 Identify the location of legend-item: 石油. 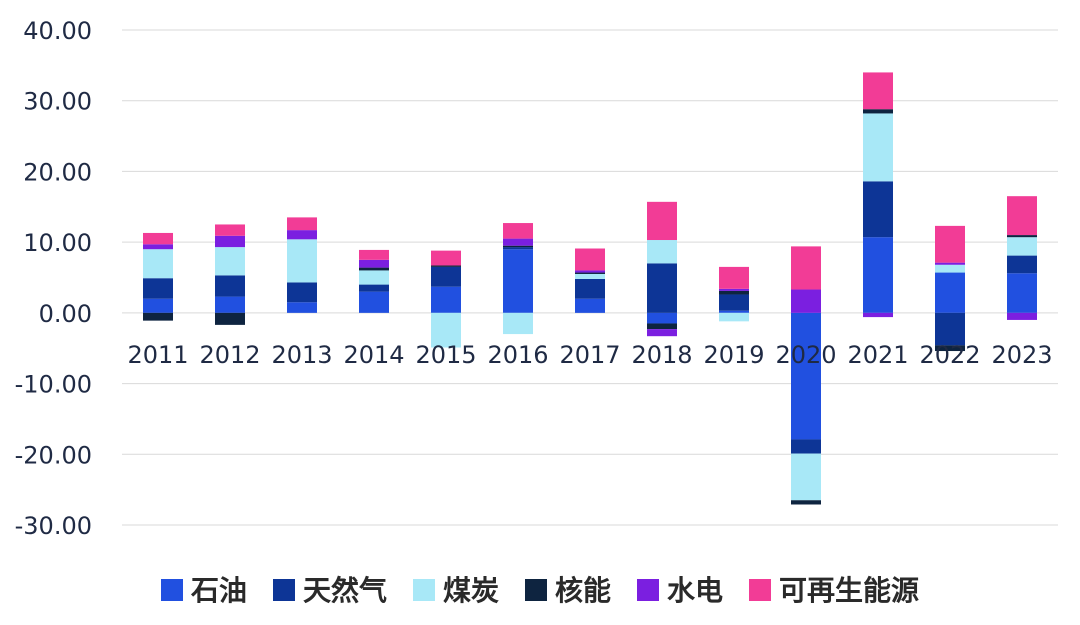
(204, 590).